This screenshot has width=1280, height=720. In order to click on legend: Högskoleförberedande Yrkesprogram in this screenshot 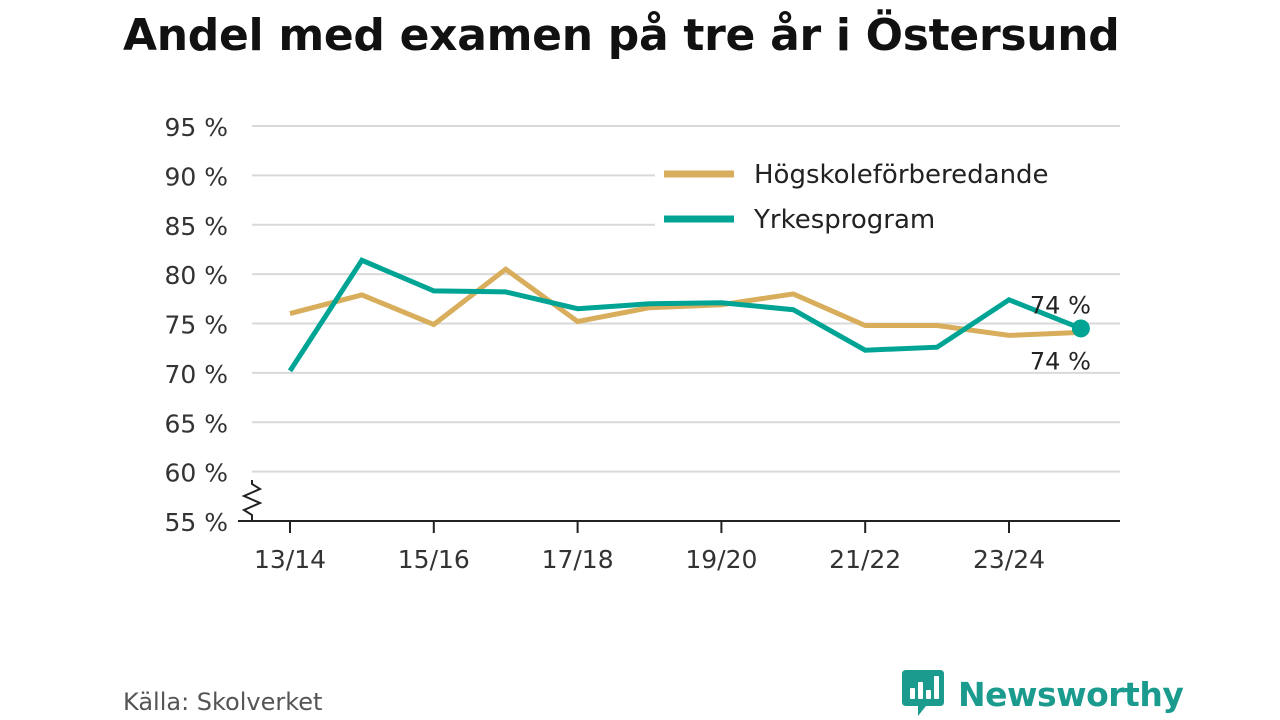, I will do `click(887, 195)`.